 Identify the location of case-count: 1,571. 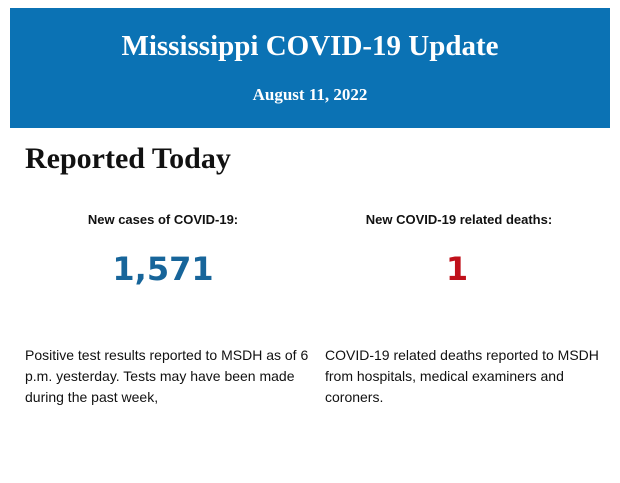
(163, 269).